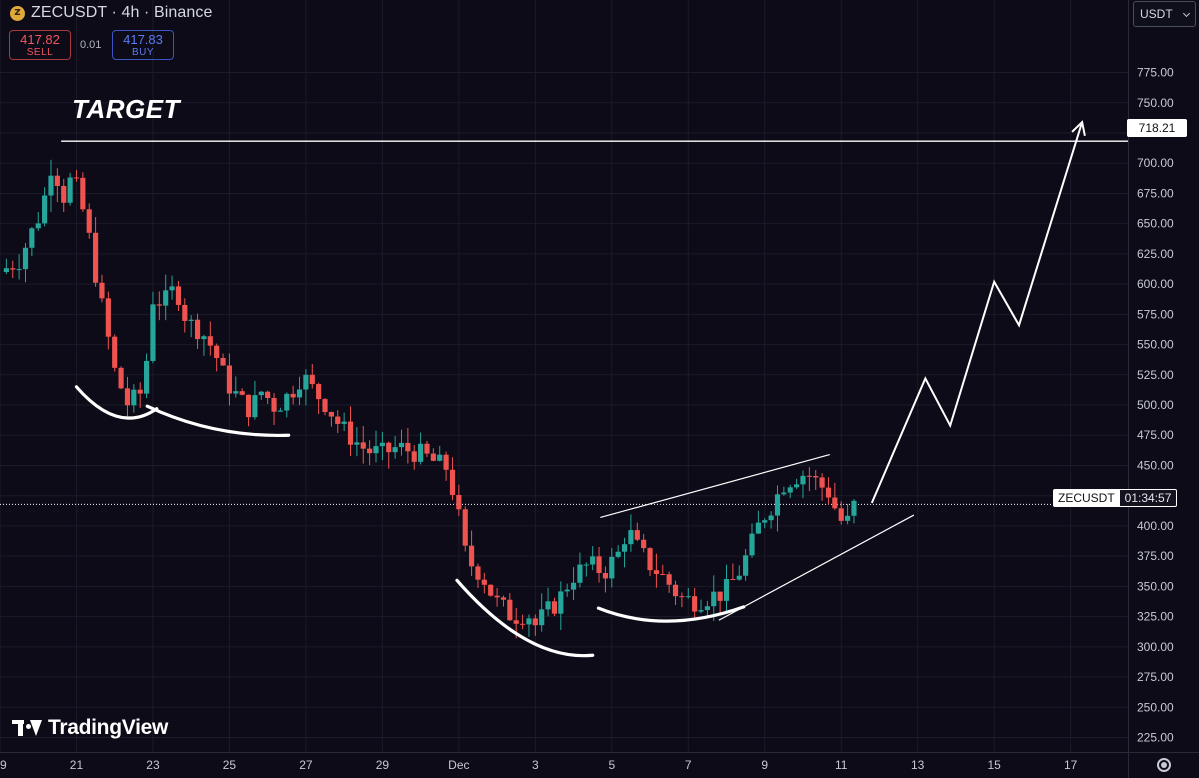 Image resolution: width=1199 pixels, height=778 pixels. What do you see at coordinates (1186, 13) in the screenshot?
I see `chevron-down-icon` at bounding box center [1186, 13].